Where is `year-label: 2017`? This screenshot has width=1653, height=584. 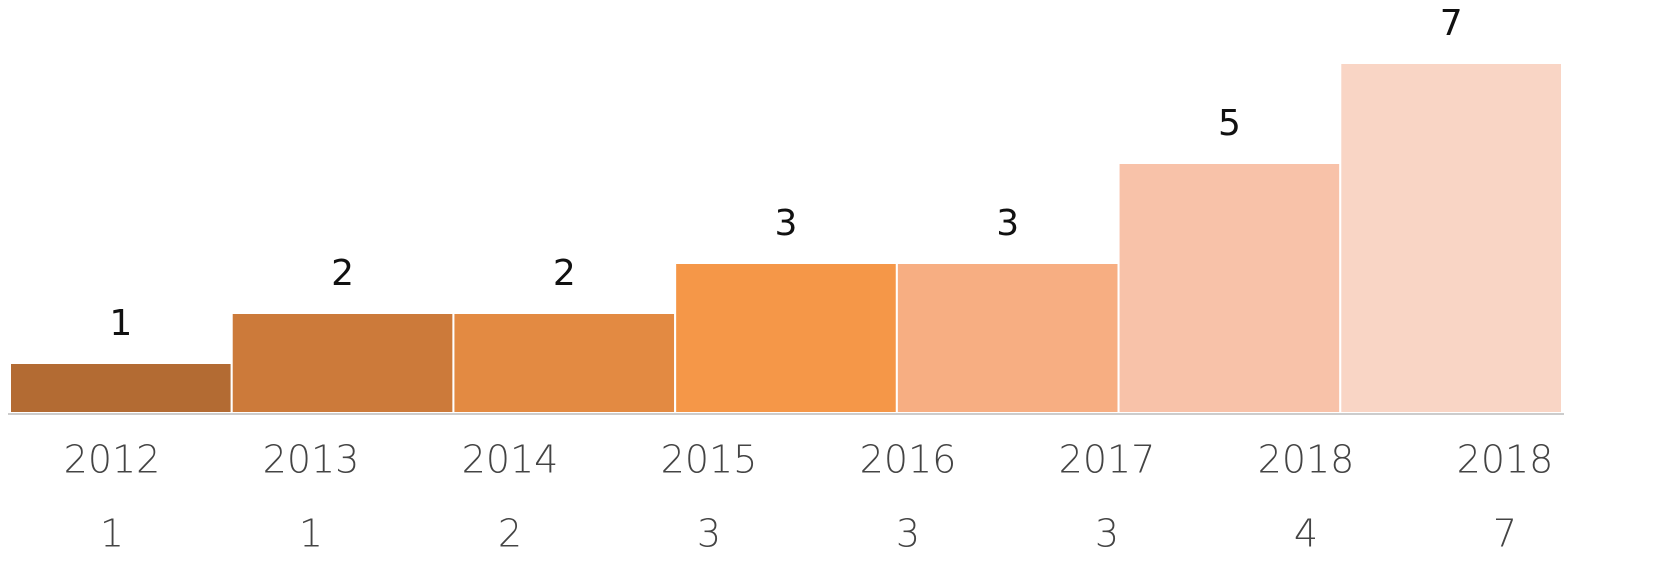
year-label: 2017 is located at coordinates (1107, 460).